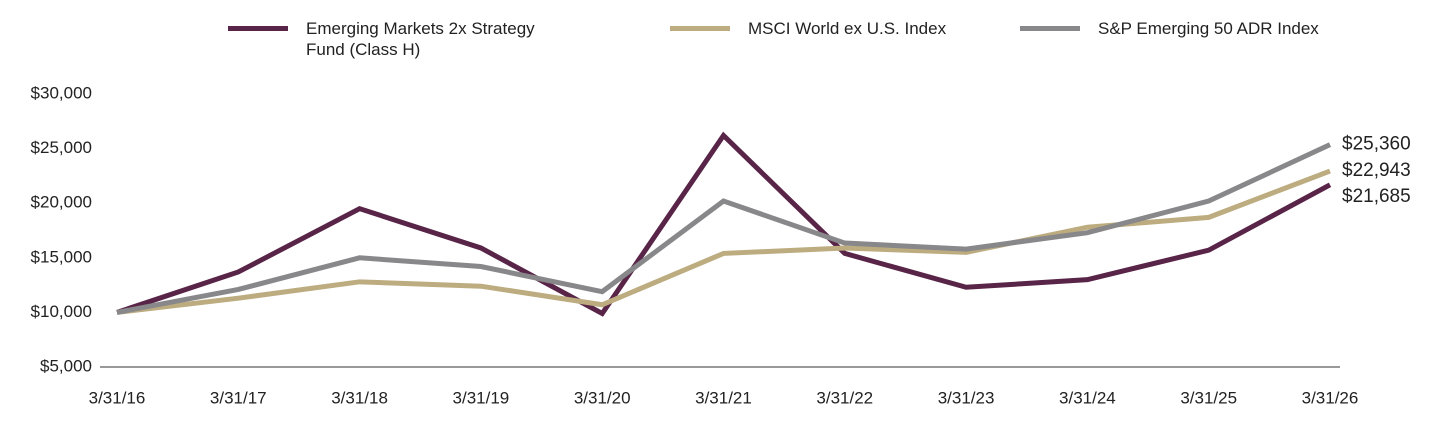 The height and width of the screenshot is (432, 1440). I want to click on x-tick-label: 3/31/20, so click(602, 397).